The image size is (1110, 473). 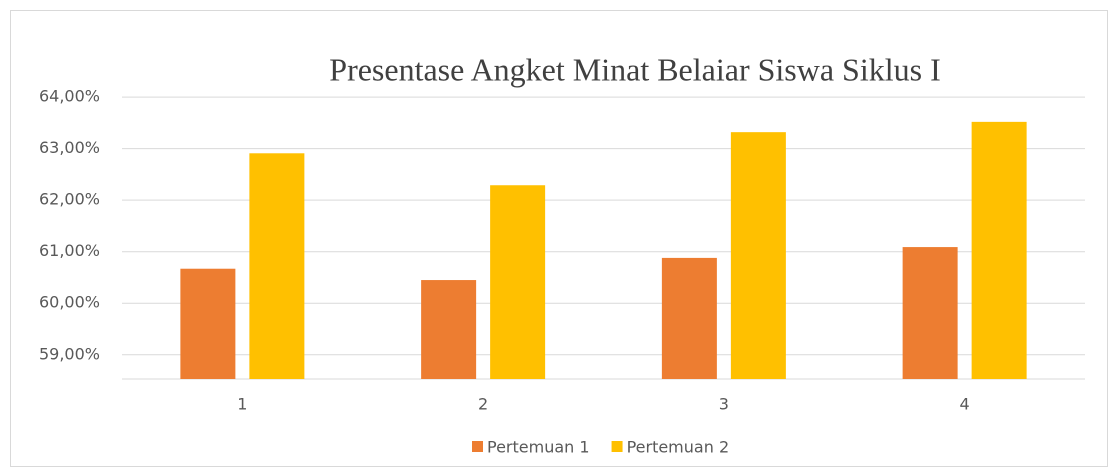 What do you see at coordinates (69, 302) in the screenshot?
I see `y-tick-label: 60,00%` at bounding box center [69, 302].